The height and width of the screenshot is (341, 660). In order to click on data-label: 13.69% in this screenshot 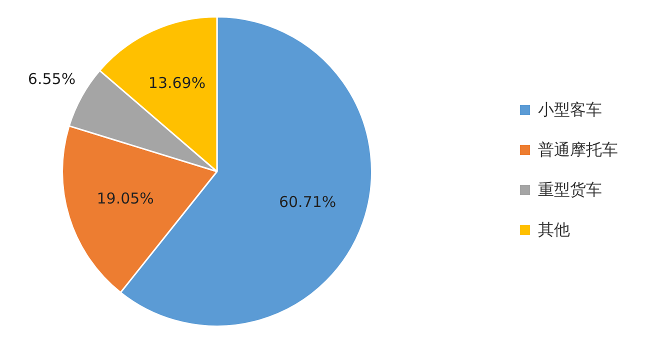, I will do `click(177, 83)`.